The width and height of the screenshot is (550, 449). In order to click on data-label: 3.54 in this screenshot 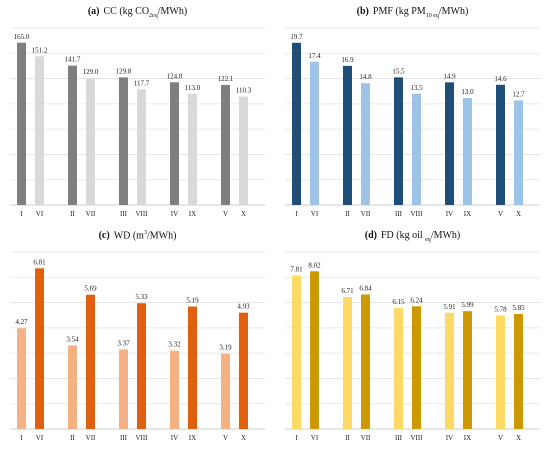, I will do `click(72, 339)`.